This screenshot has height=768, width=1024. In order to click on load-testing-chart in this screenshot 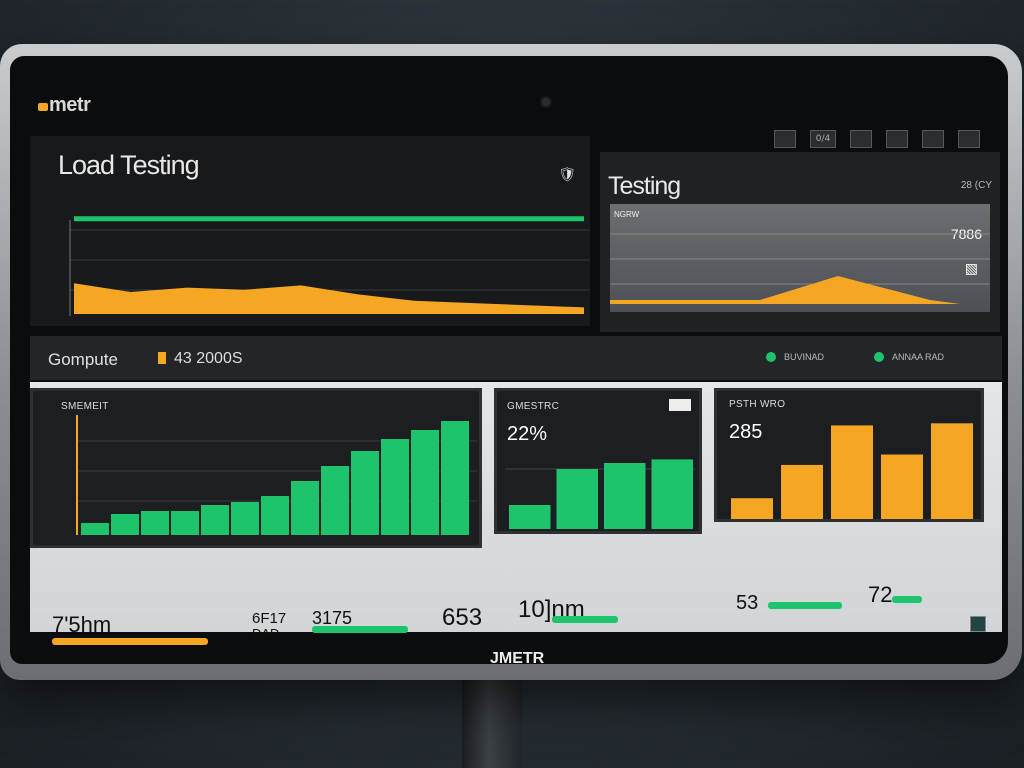, I will do `click(329, 266)`.